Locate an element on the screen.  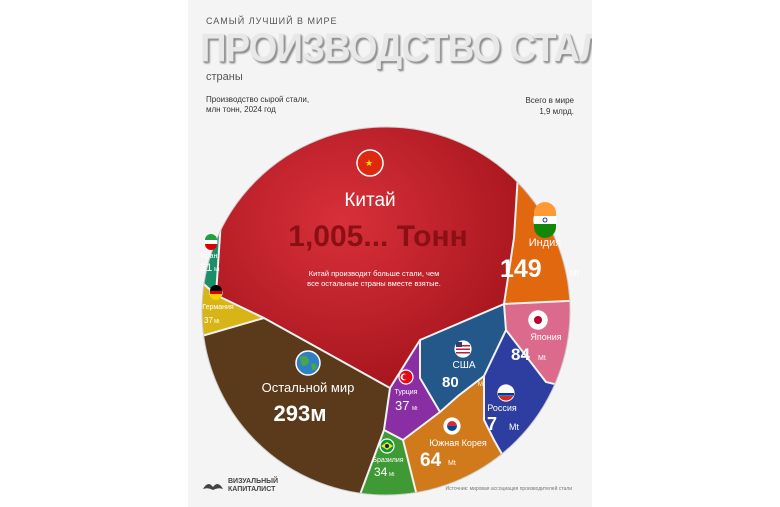
brazil-unit: Mt is located at coordinates (392, 475).